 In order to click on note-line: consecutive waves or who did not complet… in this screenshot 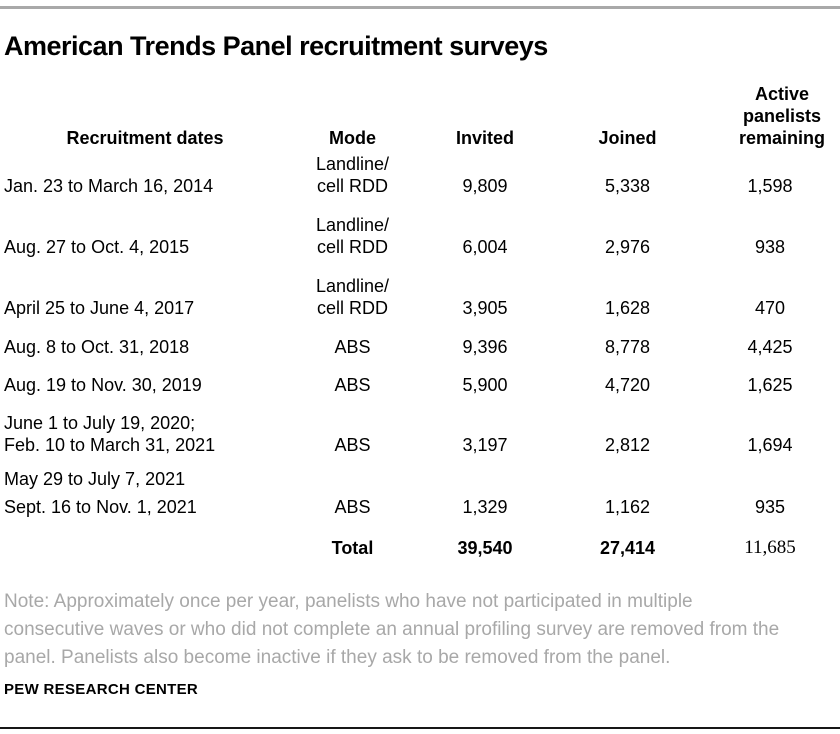, I will do `click(392, 629)`.